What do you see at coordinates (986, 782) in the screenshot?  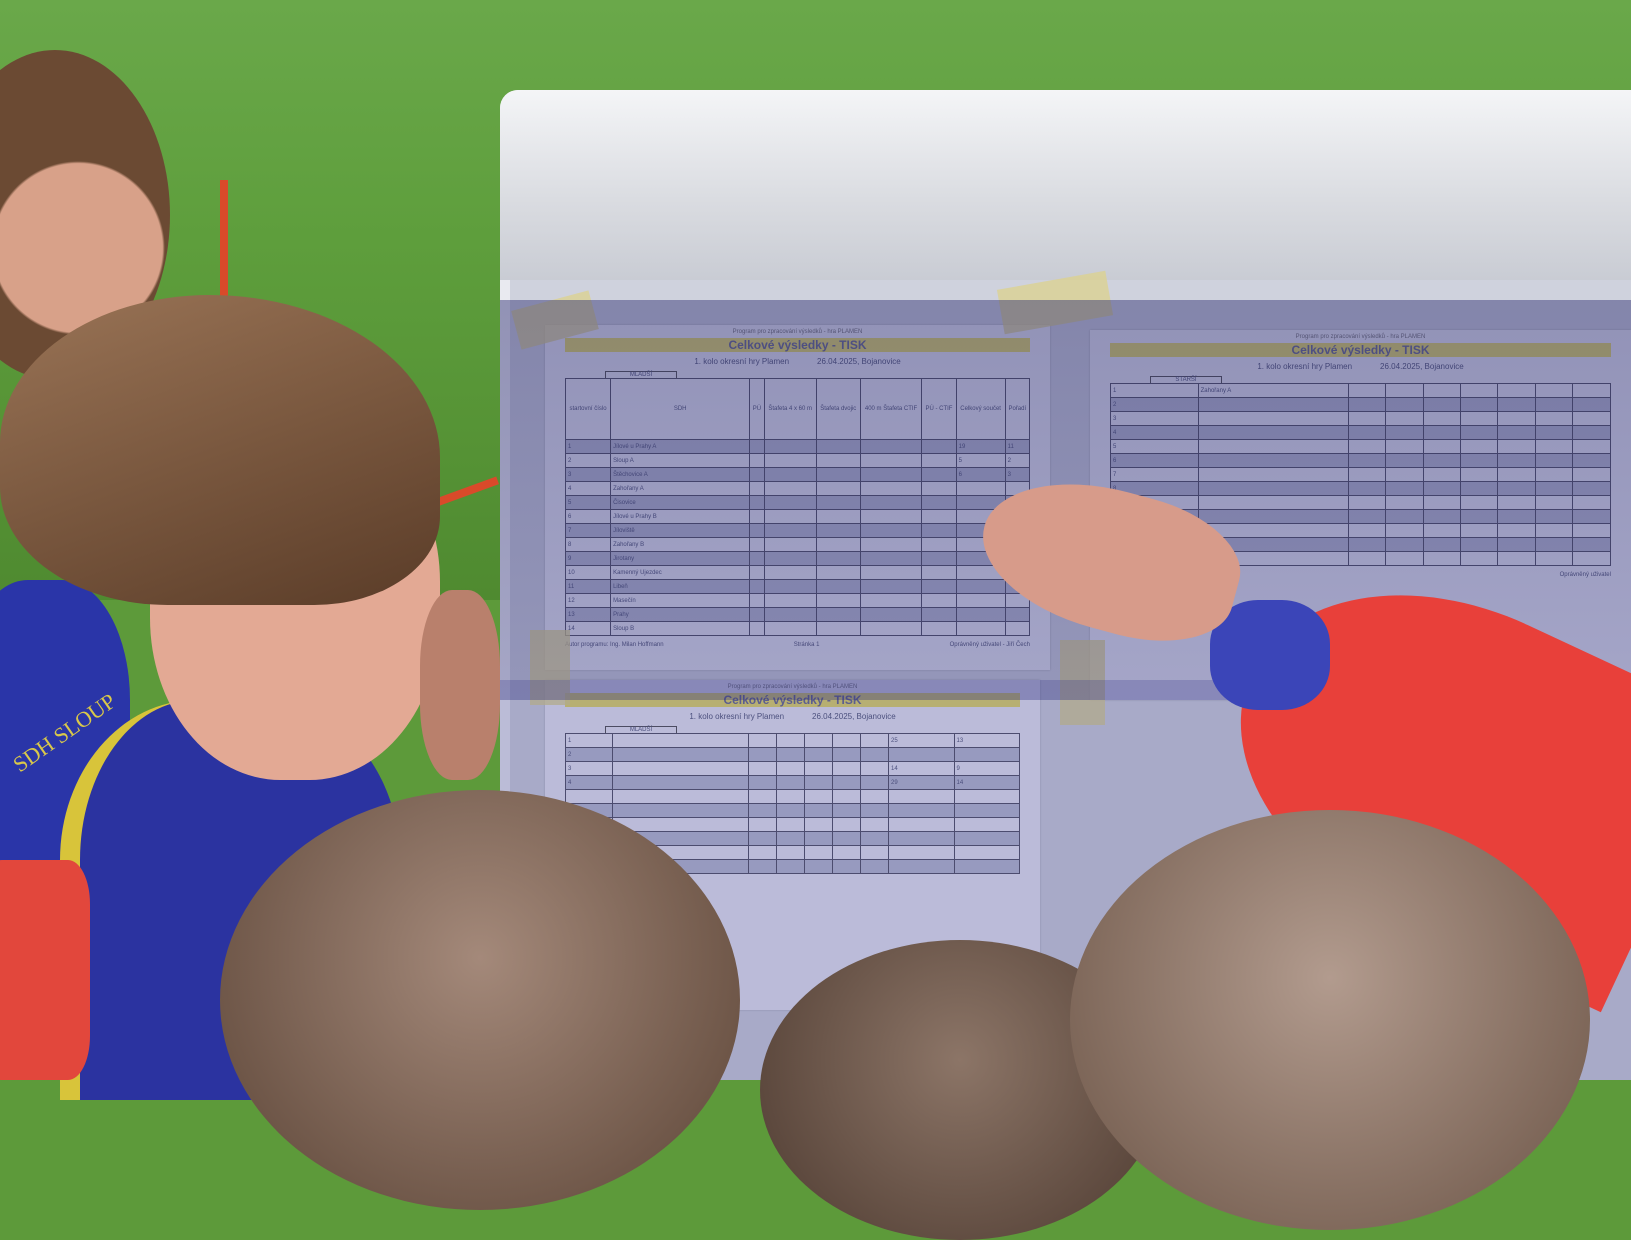 I see `rank: 14` at bounding box center [986, 782].